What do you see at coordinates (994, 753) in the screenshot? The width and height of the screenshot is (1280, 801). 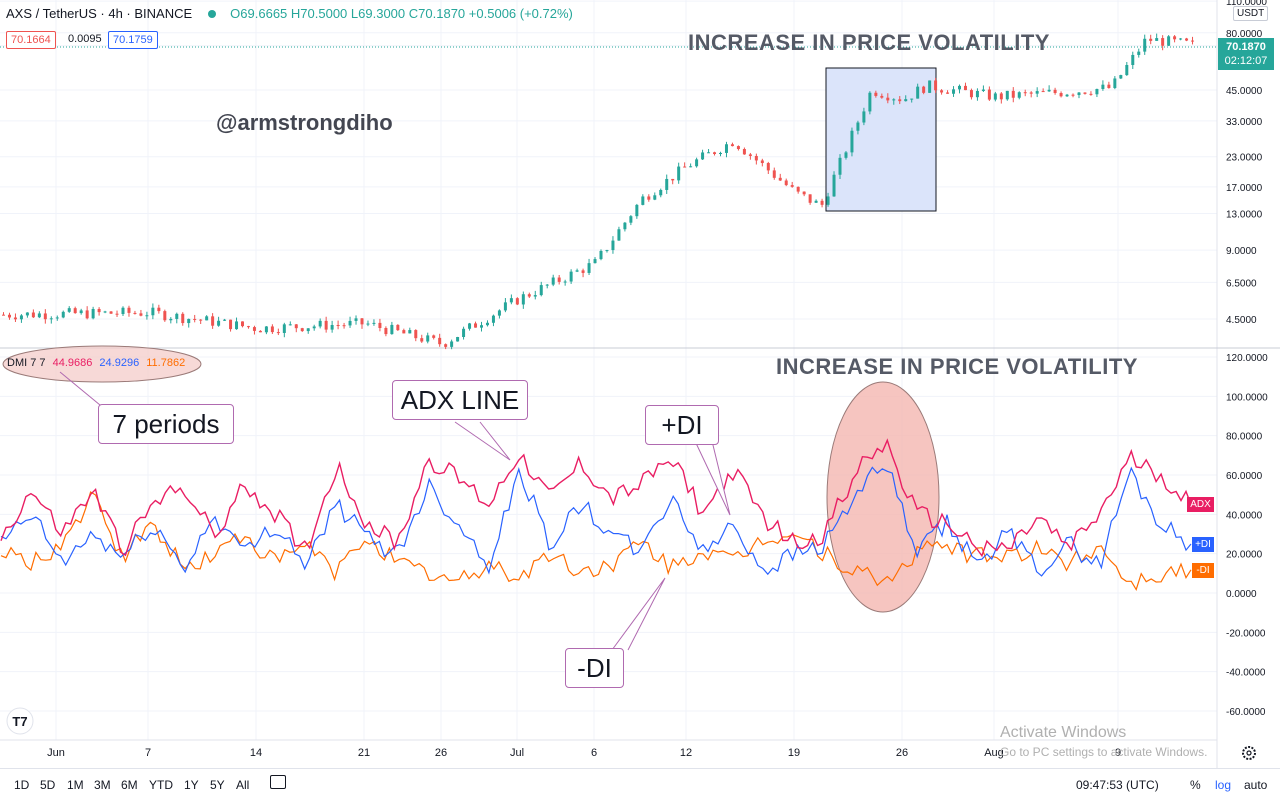 I see `time-tick-label: Aug` at bounding box center [994, 753].